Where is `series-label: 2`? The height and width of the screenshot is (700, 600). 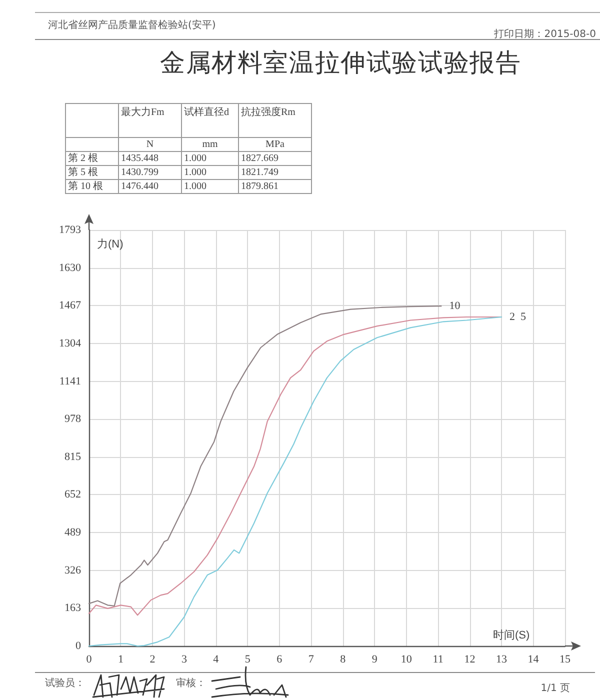 series-label: 2 is located at coordinates (513, 317).